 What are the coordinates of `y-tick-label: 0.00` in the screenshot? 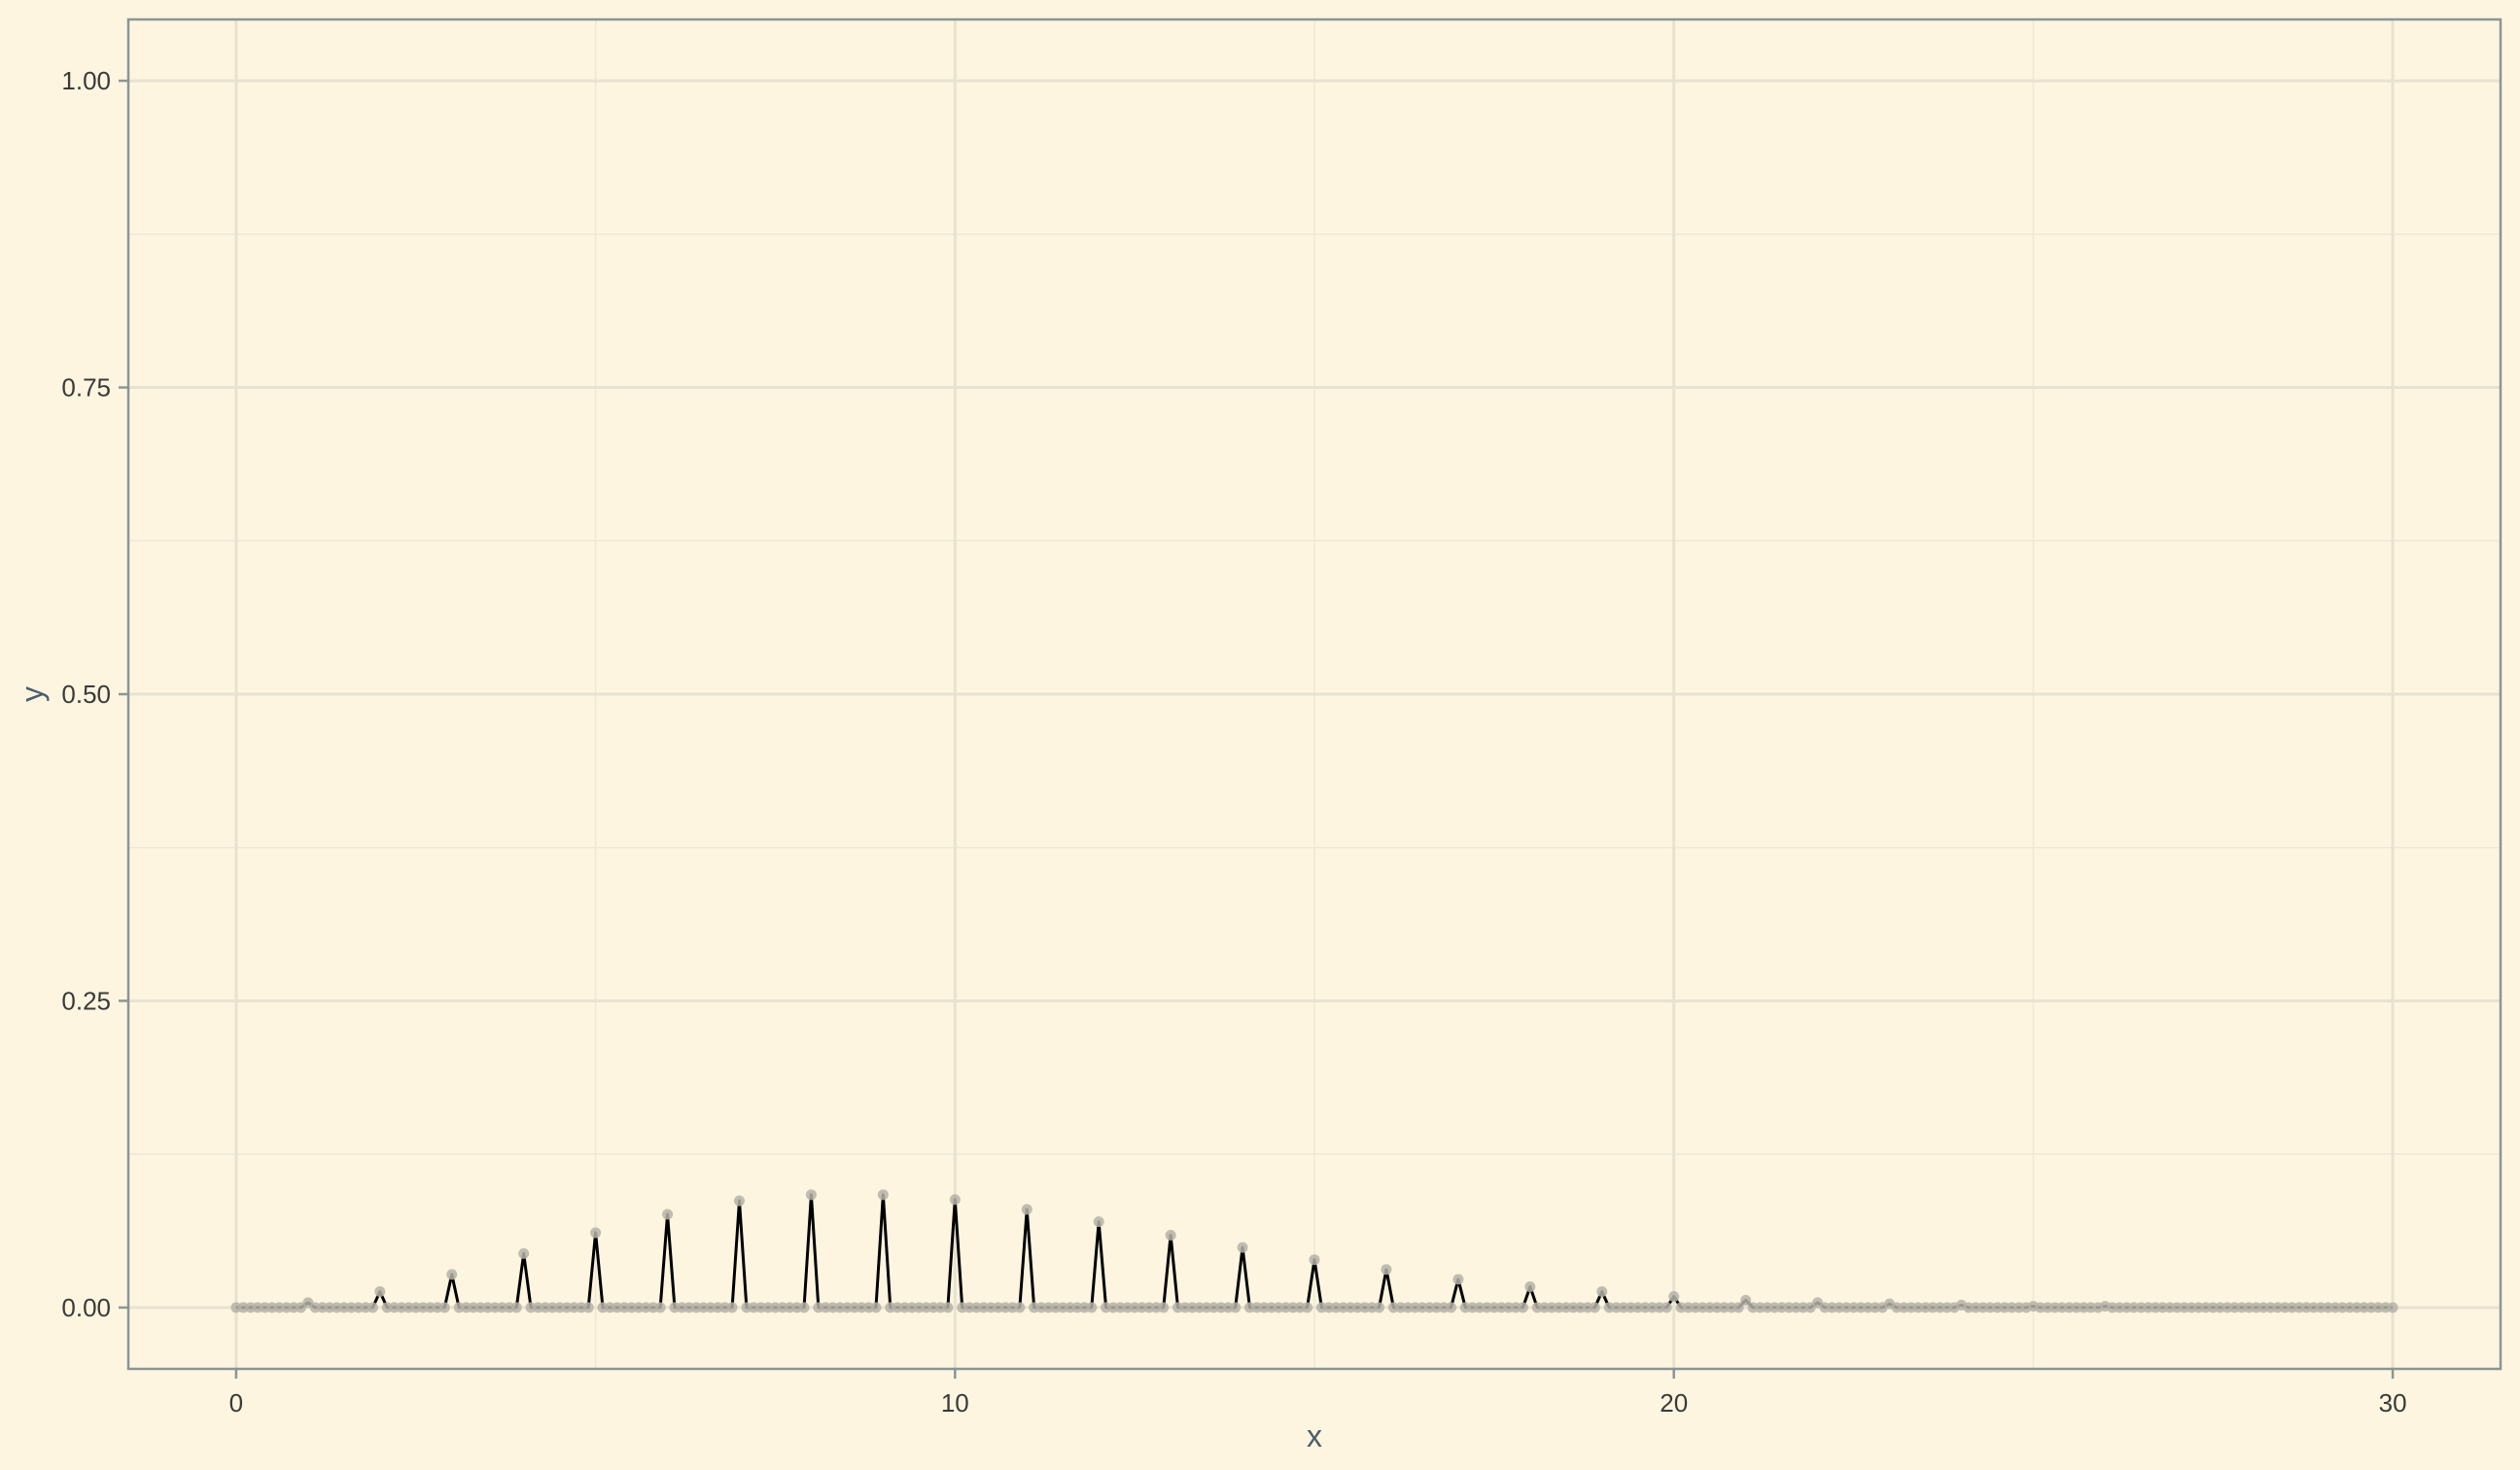 It's located at (86, 1307).